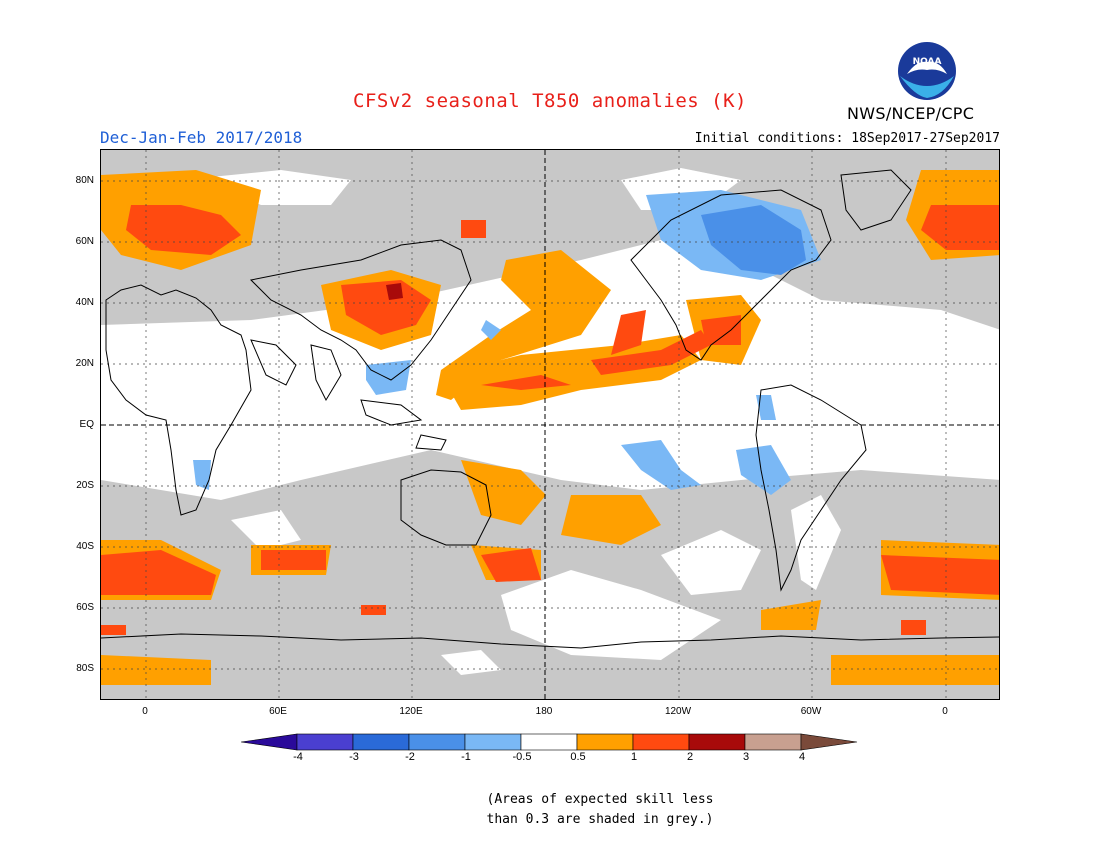  I want to click on colorbar-tick-1: 1, so click(634, 757).